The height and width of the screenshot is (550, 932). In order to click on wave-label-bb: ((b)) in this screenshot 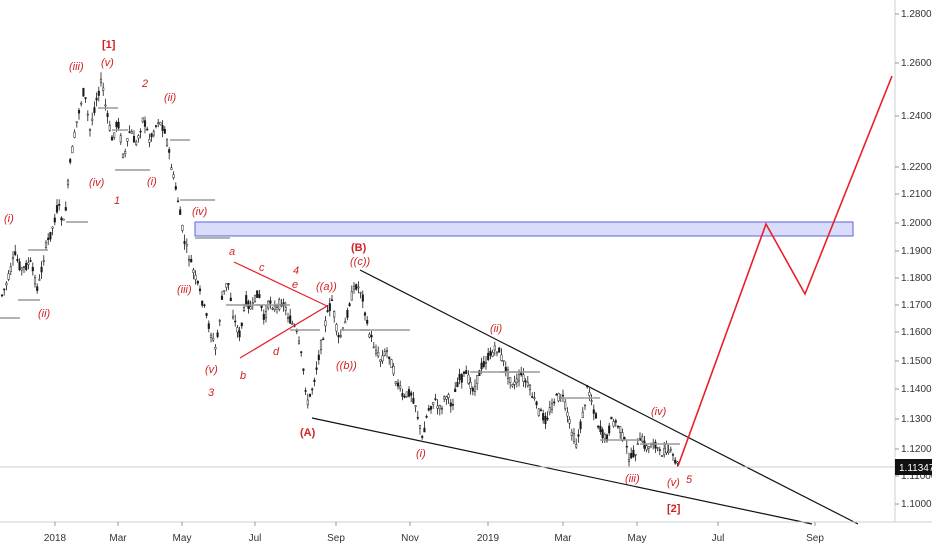, I will do `click(346, 366)`.